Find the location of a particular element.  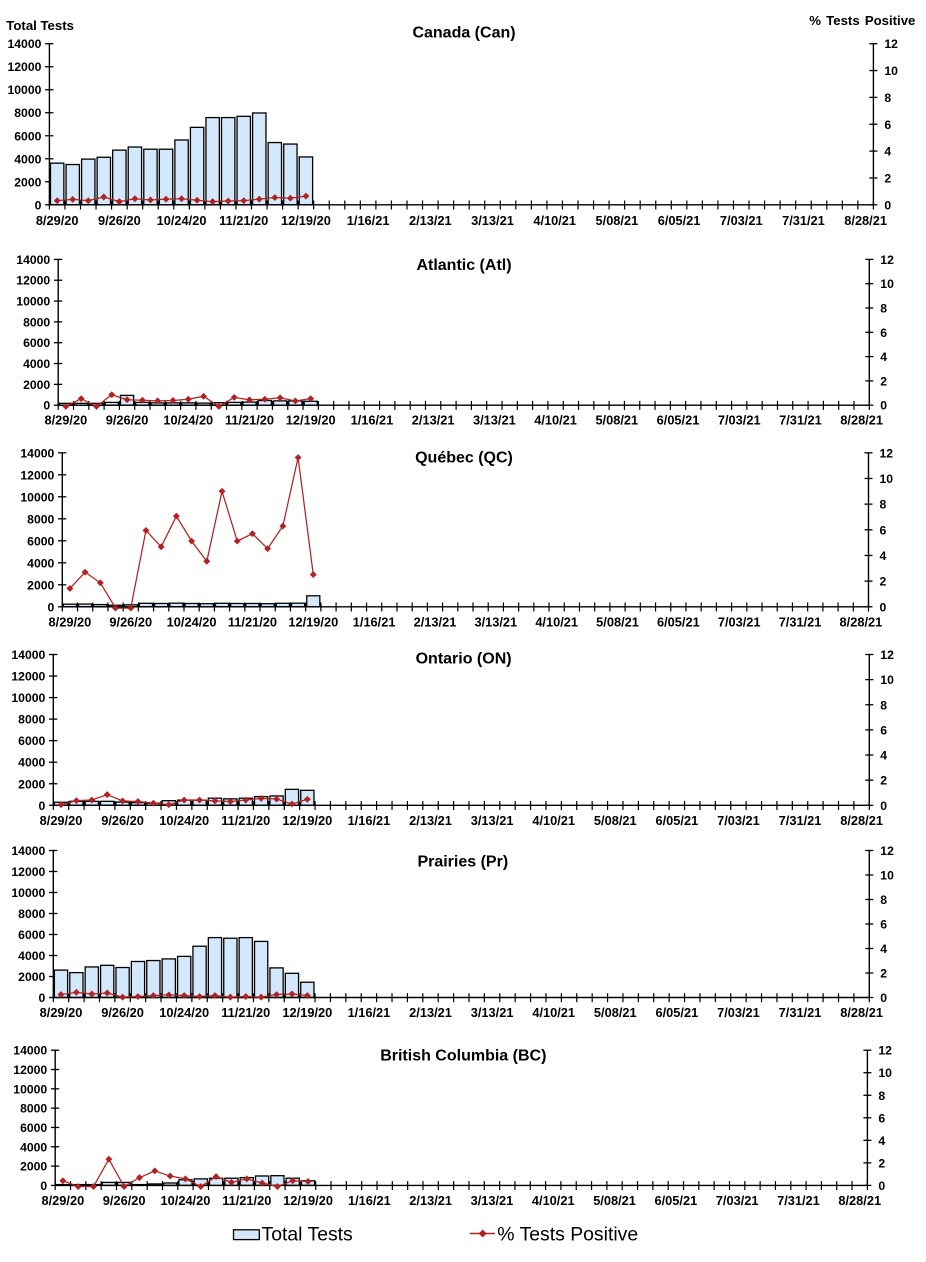

svg-text: British Columbia (BC) is located at coordinates (463, 1055).